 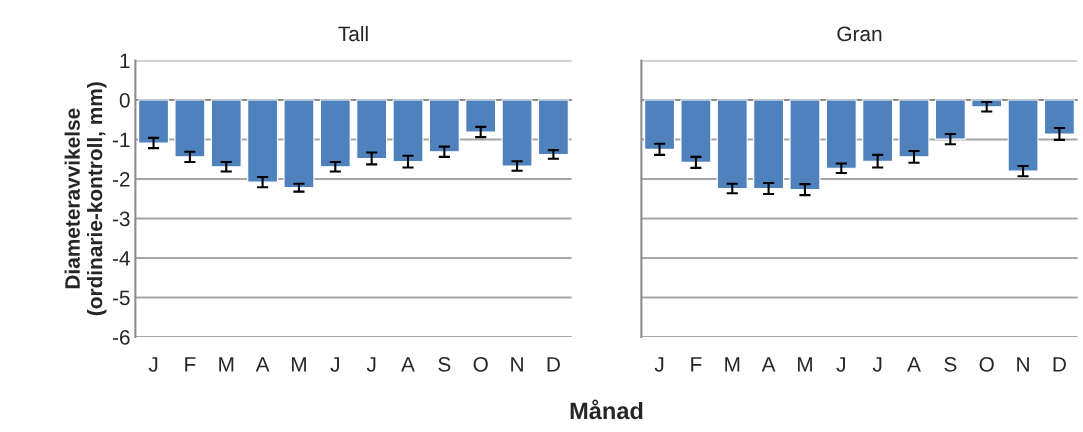 I want to click on y-tick-label: -4, so click(x=121, y=258).